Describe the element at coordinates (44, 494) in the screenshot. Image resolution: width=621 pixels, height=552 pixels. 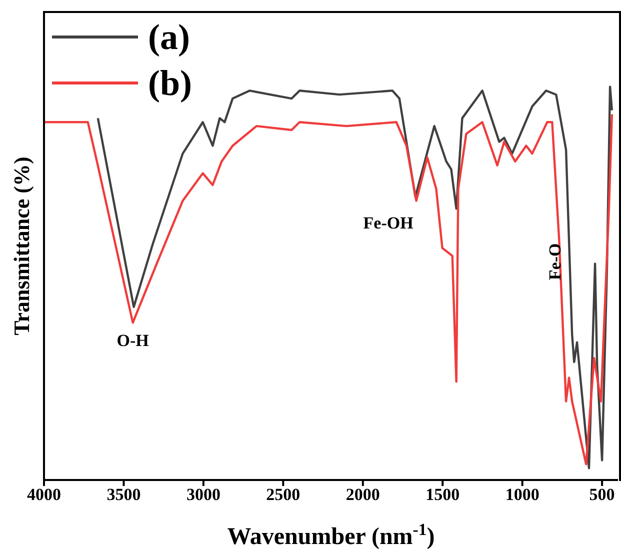
I see `x-tick-label: 4000` at that location.